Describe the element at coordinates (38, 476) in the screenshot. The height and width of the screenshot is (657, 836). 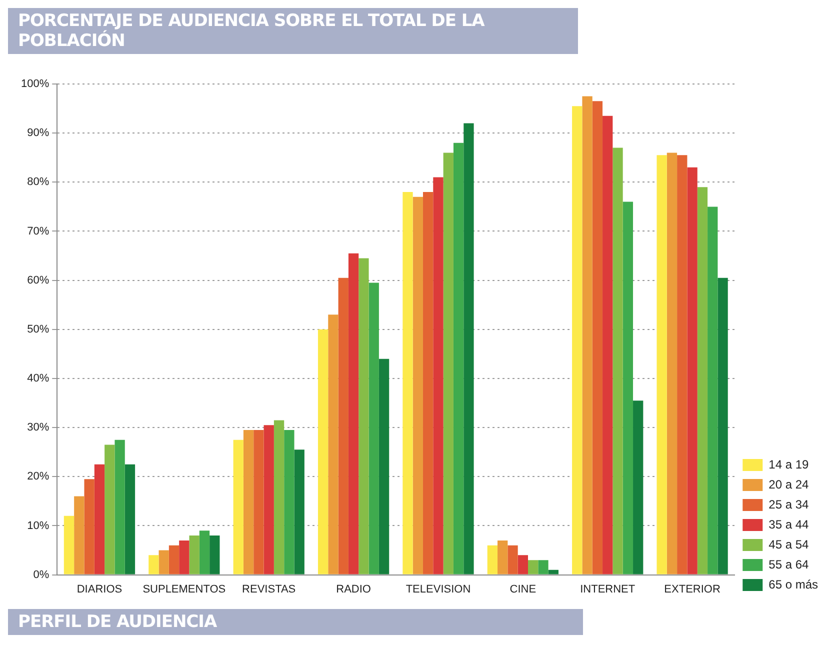
I see `y-tick-label: 20%` at that location.